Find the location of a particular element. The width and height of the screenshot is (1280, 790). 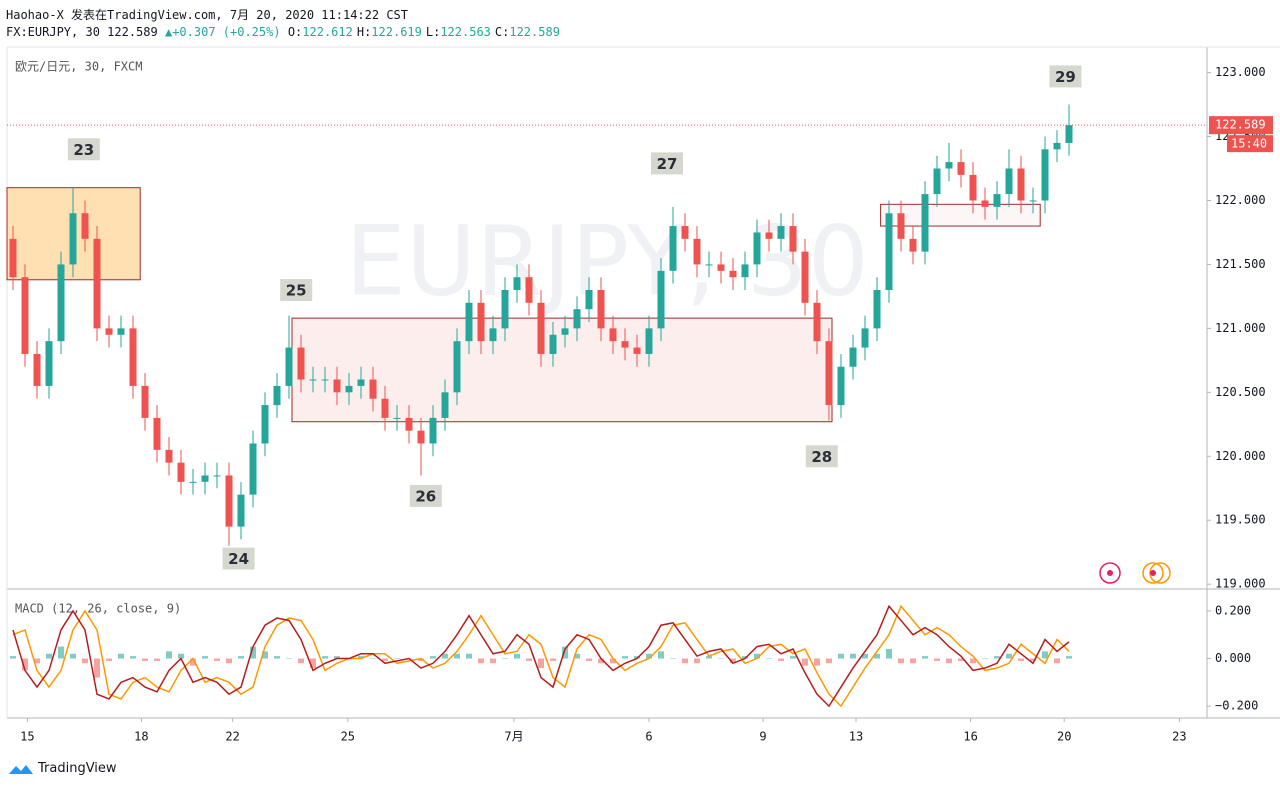

y-tick-label: 121.000 is located at coordinates (1240, 328).